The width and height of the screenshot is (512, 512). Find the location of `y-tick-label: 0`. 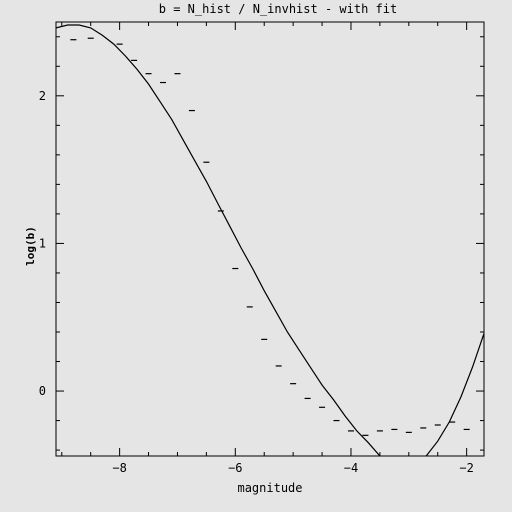

y-tick-label: 0 is located at coordinates (42, 391).